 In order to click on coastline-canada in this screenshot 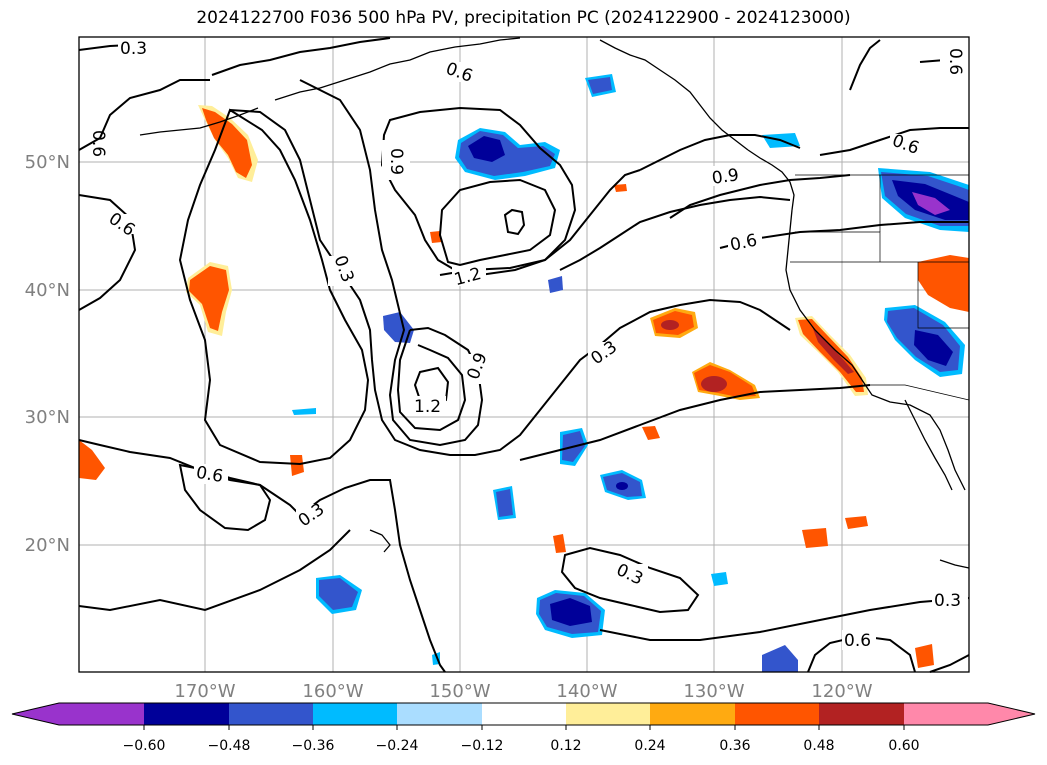, I will do `click(771, 180)`.